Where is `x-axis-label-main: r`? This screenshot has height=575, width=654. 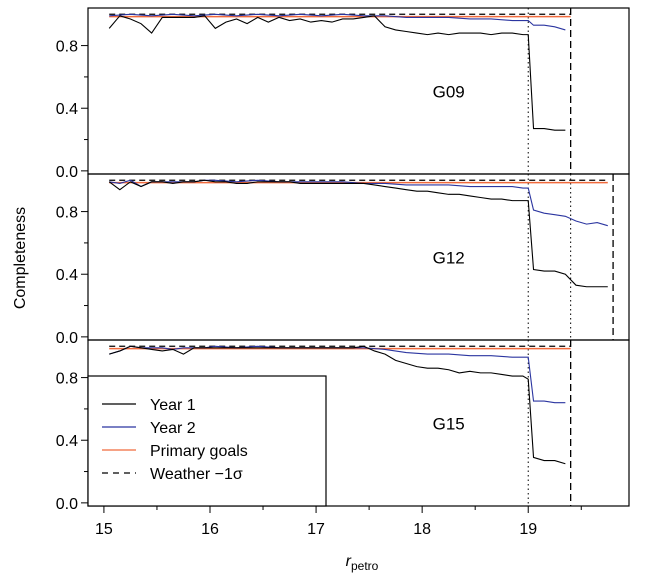 x-axis-label-main: r is located at coordinates (349, 561).